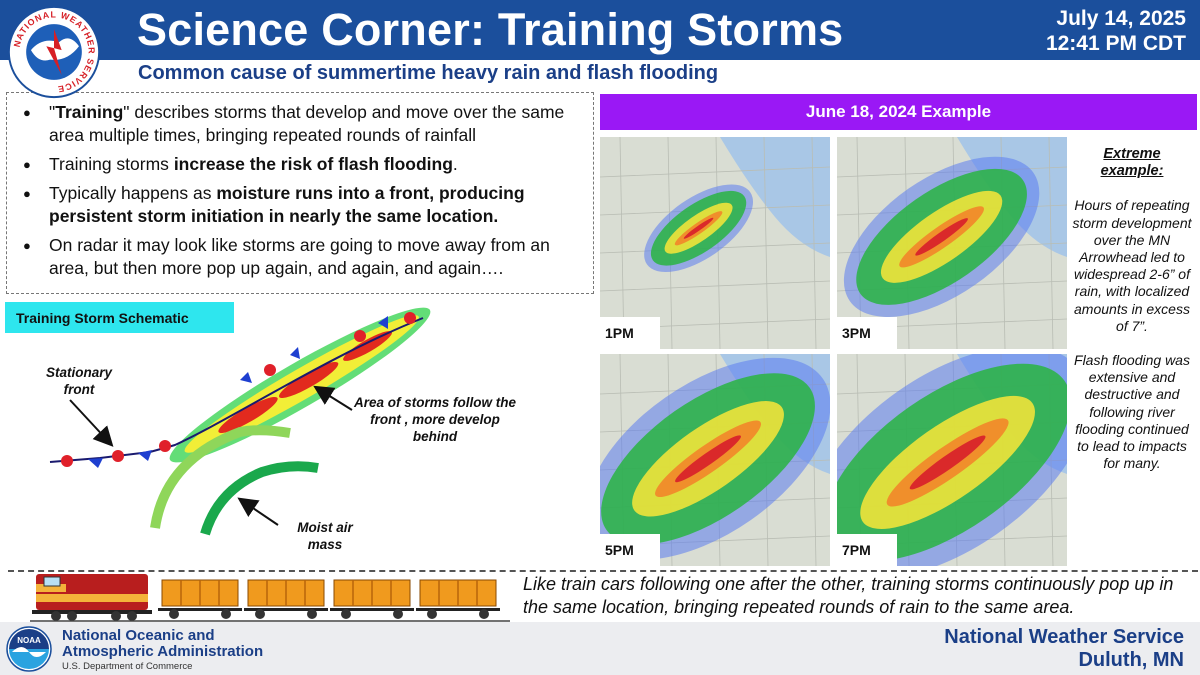 This screenshot has width=1200, height=675. I want to click on time-text: 12:41 PM CDT, so click(1115, 43).